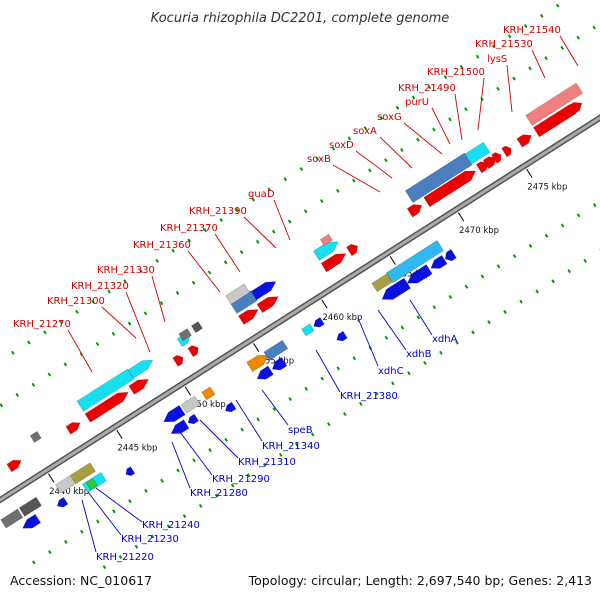  I want to click on gene-label: KRH_21390, so click(218, 211).